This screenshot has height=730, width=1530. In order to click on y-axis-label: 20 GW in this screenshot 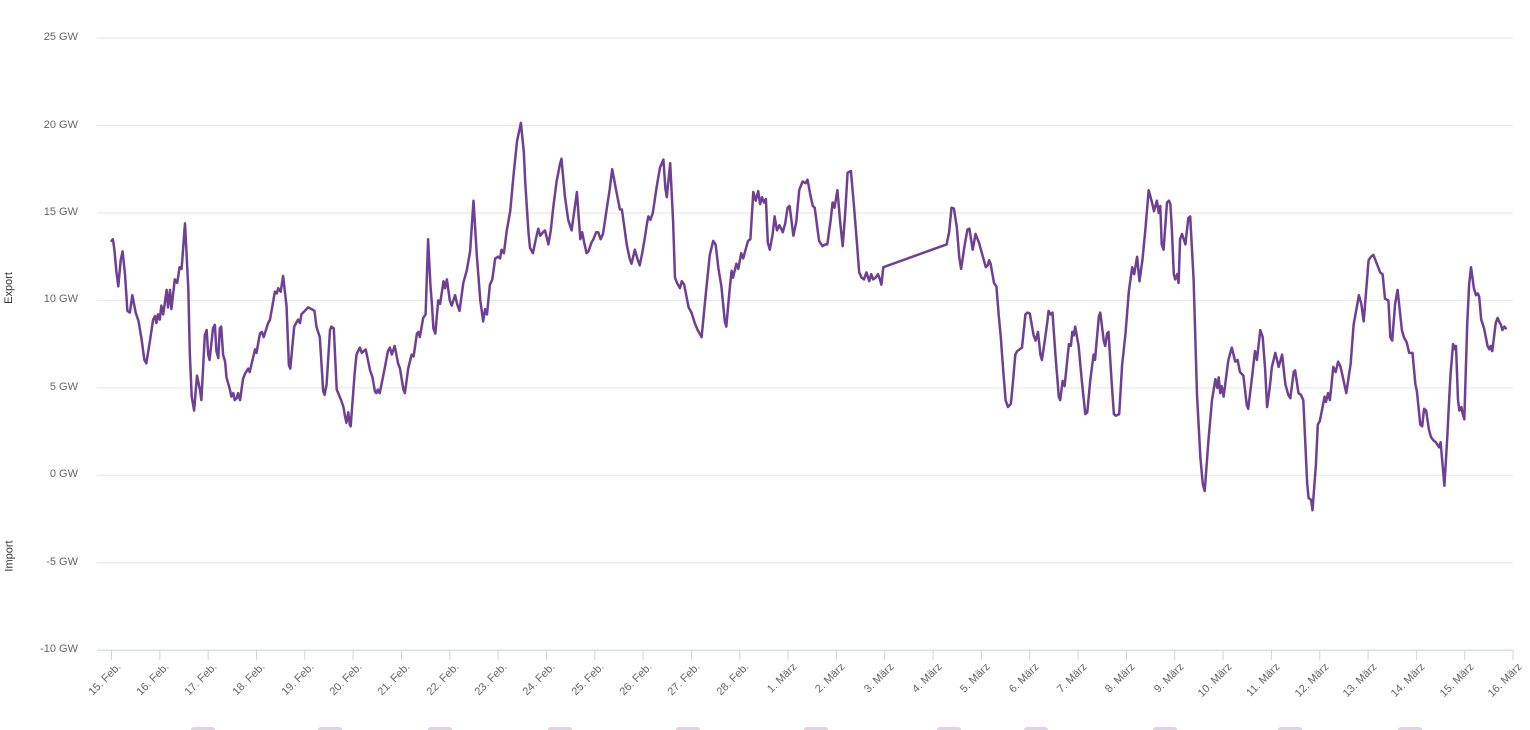, I will do `click(60, 124)`.